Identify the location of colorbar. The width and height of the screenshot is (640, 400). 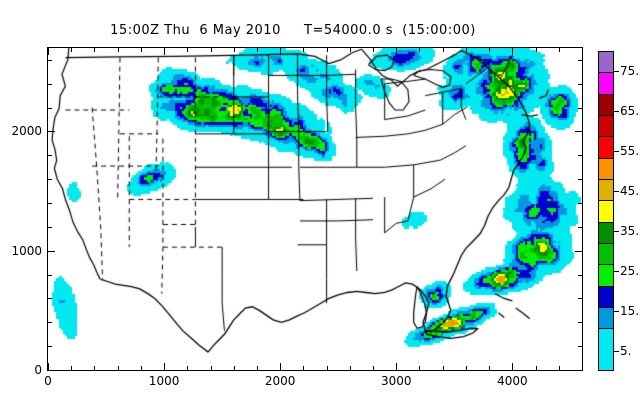
(606, 211).